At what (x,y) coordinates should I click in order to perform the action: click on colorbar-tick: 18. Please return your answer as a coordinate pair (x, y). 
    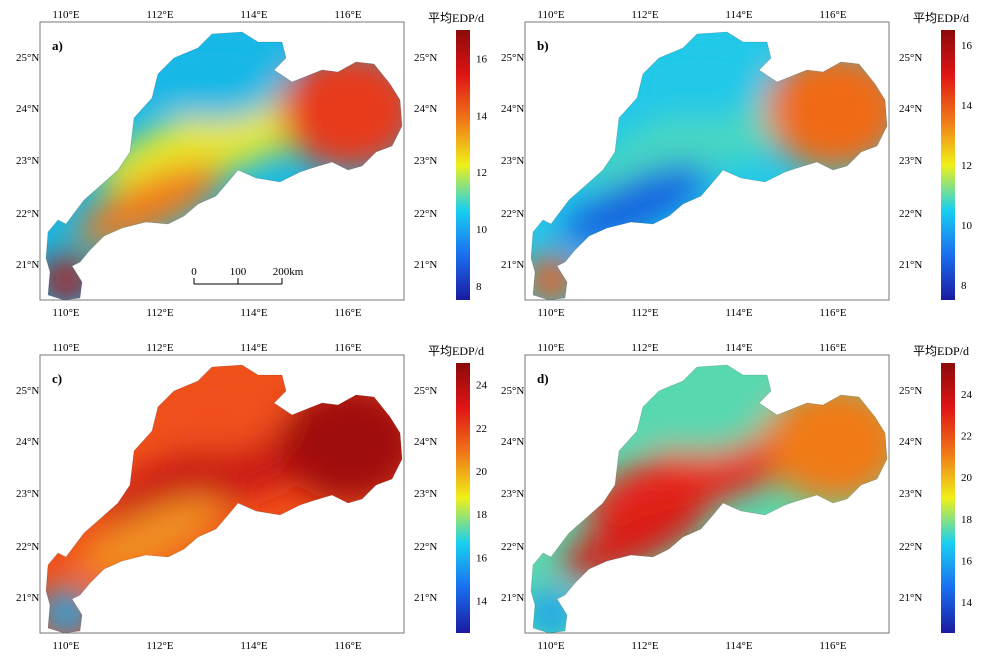
    Looking at the image, I should click on (482, 515).